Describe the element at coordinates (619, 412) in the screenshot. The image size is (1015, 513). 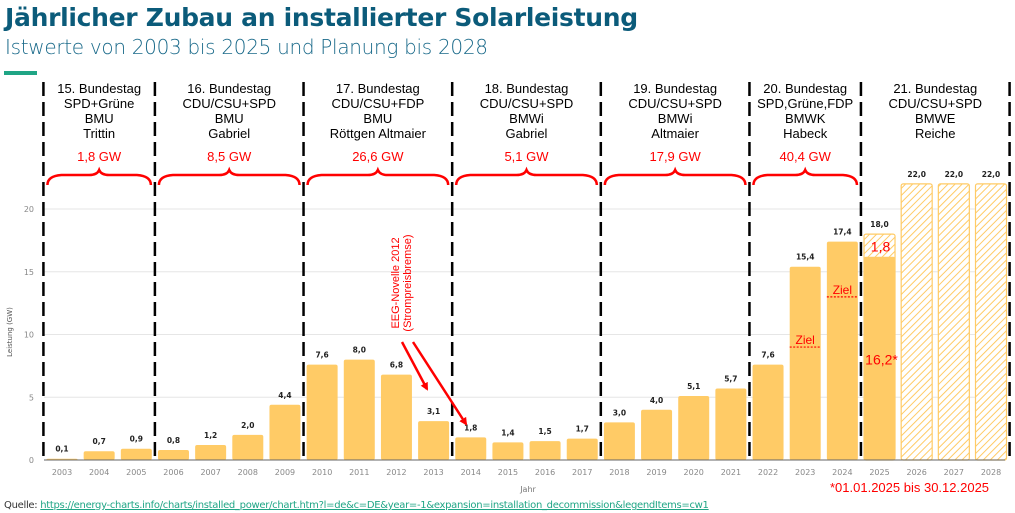
I see `bar-value-label: 3,0` at that location.